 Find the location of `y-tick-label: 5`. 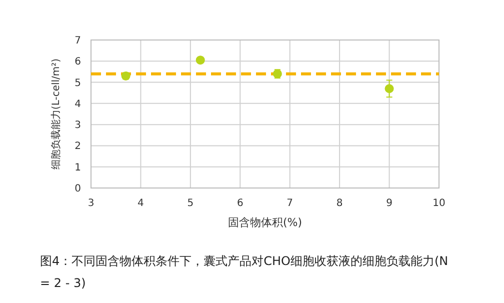

y-tick-label: 5 is located at coordinates (77, 83).